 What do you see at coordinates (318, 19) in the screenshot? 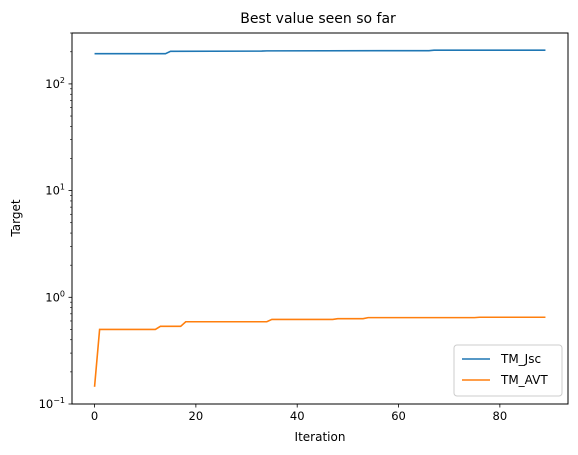
I see `chart-title: Best value seen so far` at bounding box center [318, 19].